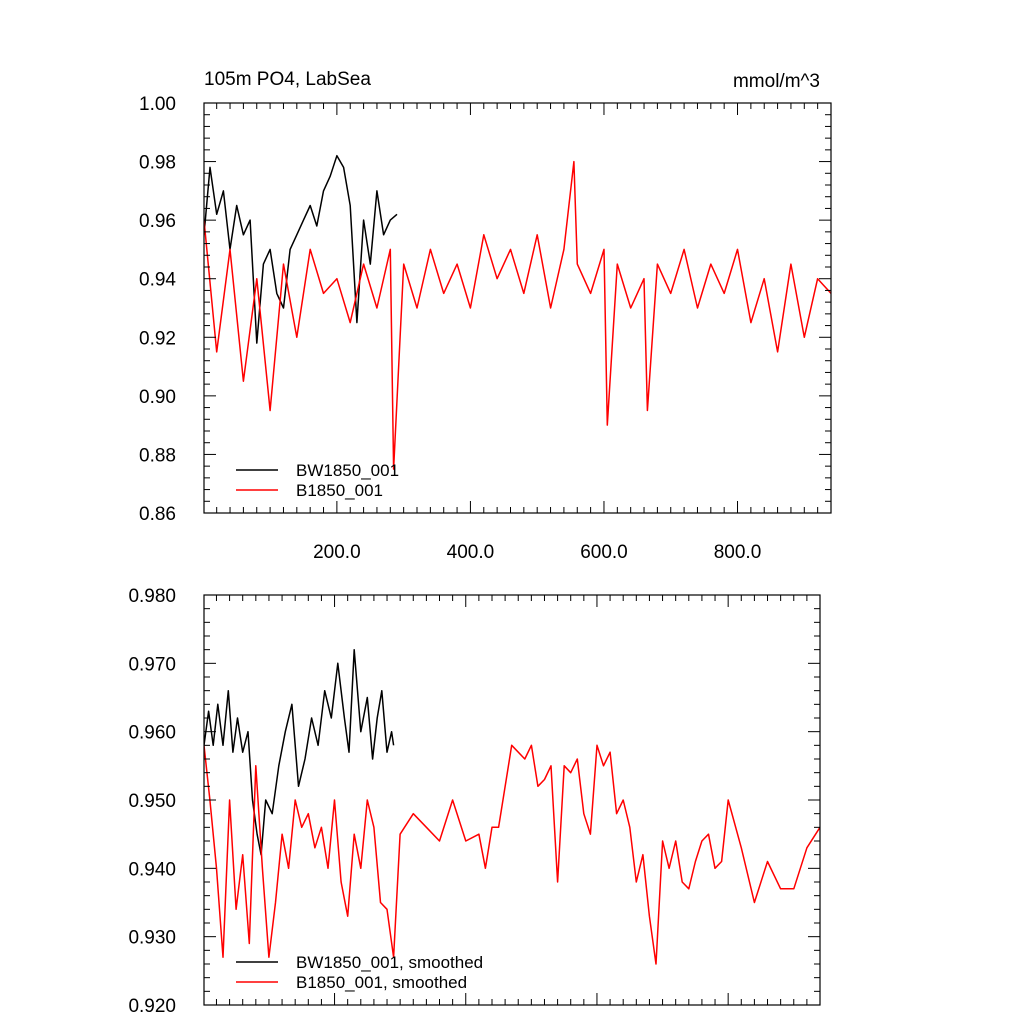  I want to click on top-x-tick-label: 800.0, so click(738, 552).